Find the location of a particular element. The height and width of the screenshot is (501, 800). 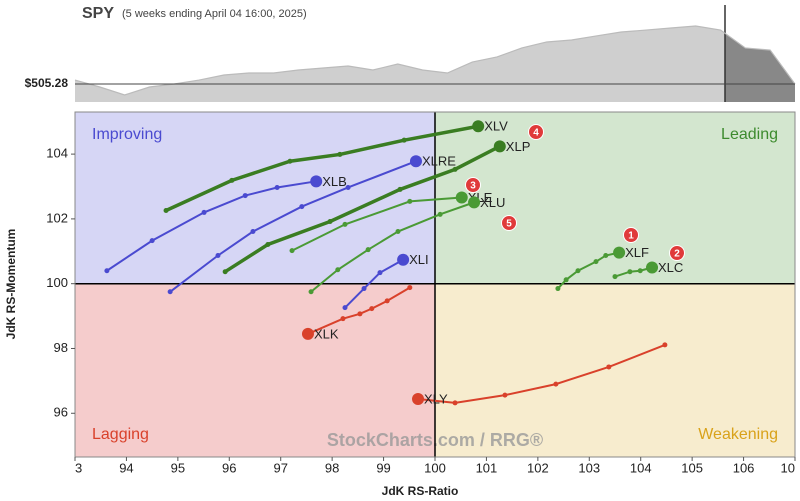

series-label: XLK is located at coordinates (326, 333).